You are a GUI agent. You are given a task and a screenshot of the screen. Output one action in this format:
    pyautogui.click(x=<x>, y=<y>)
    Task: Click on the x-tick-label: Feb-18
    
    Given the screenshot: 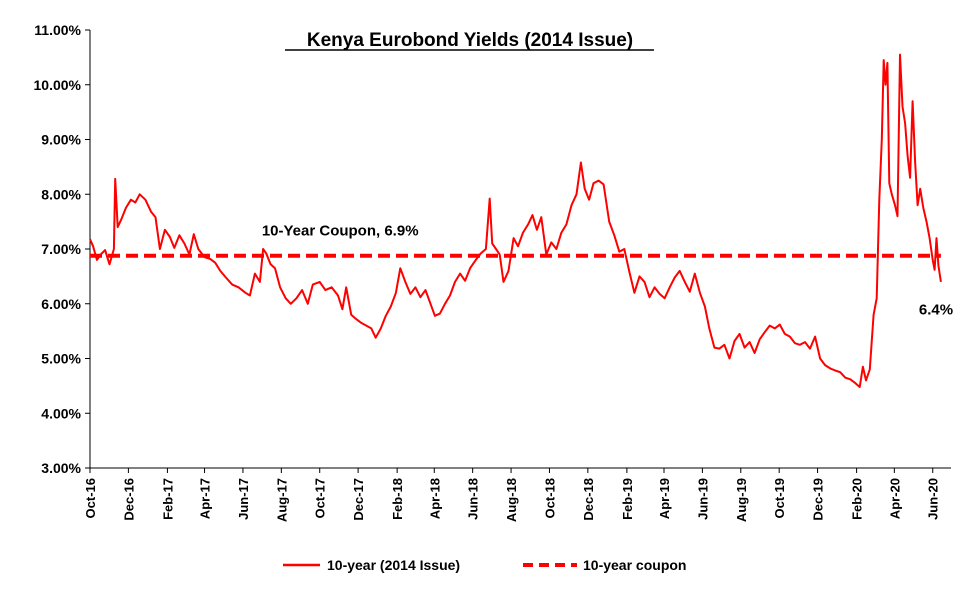 What is the action you would take?
    pyautogui.click(x=397, y=499)
    